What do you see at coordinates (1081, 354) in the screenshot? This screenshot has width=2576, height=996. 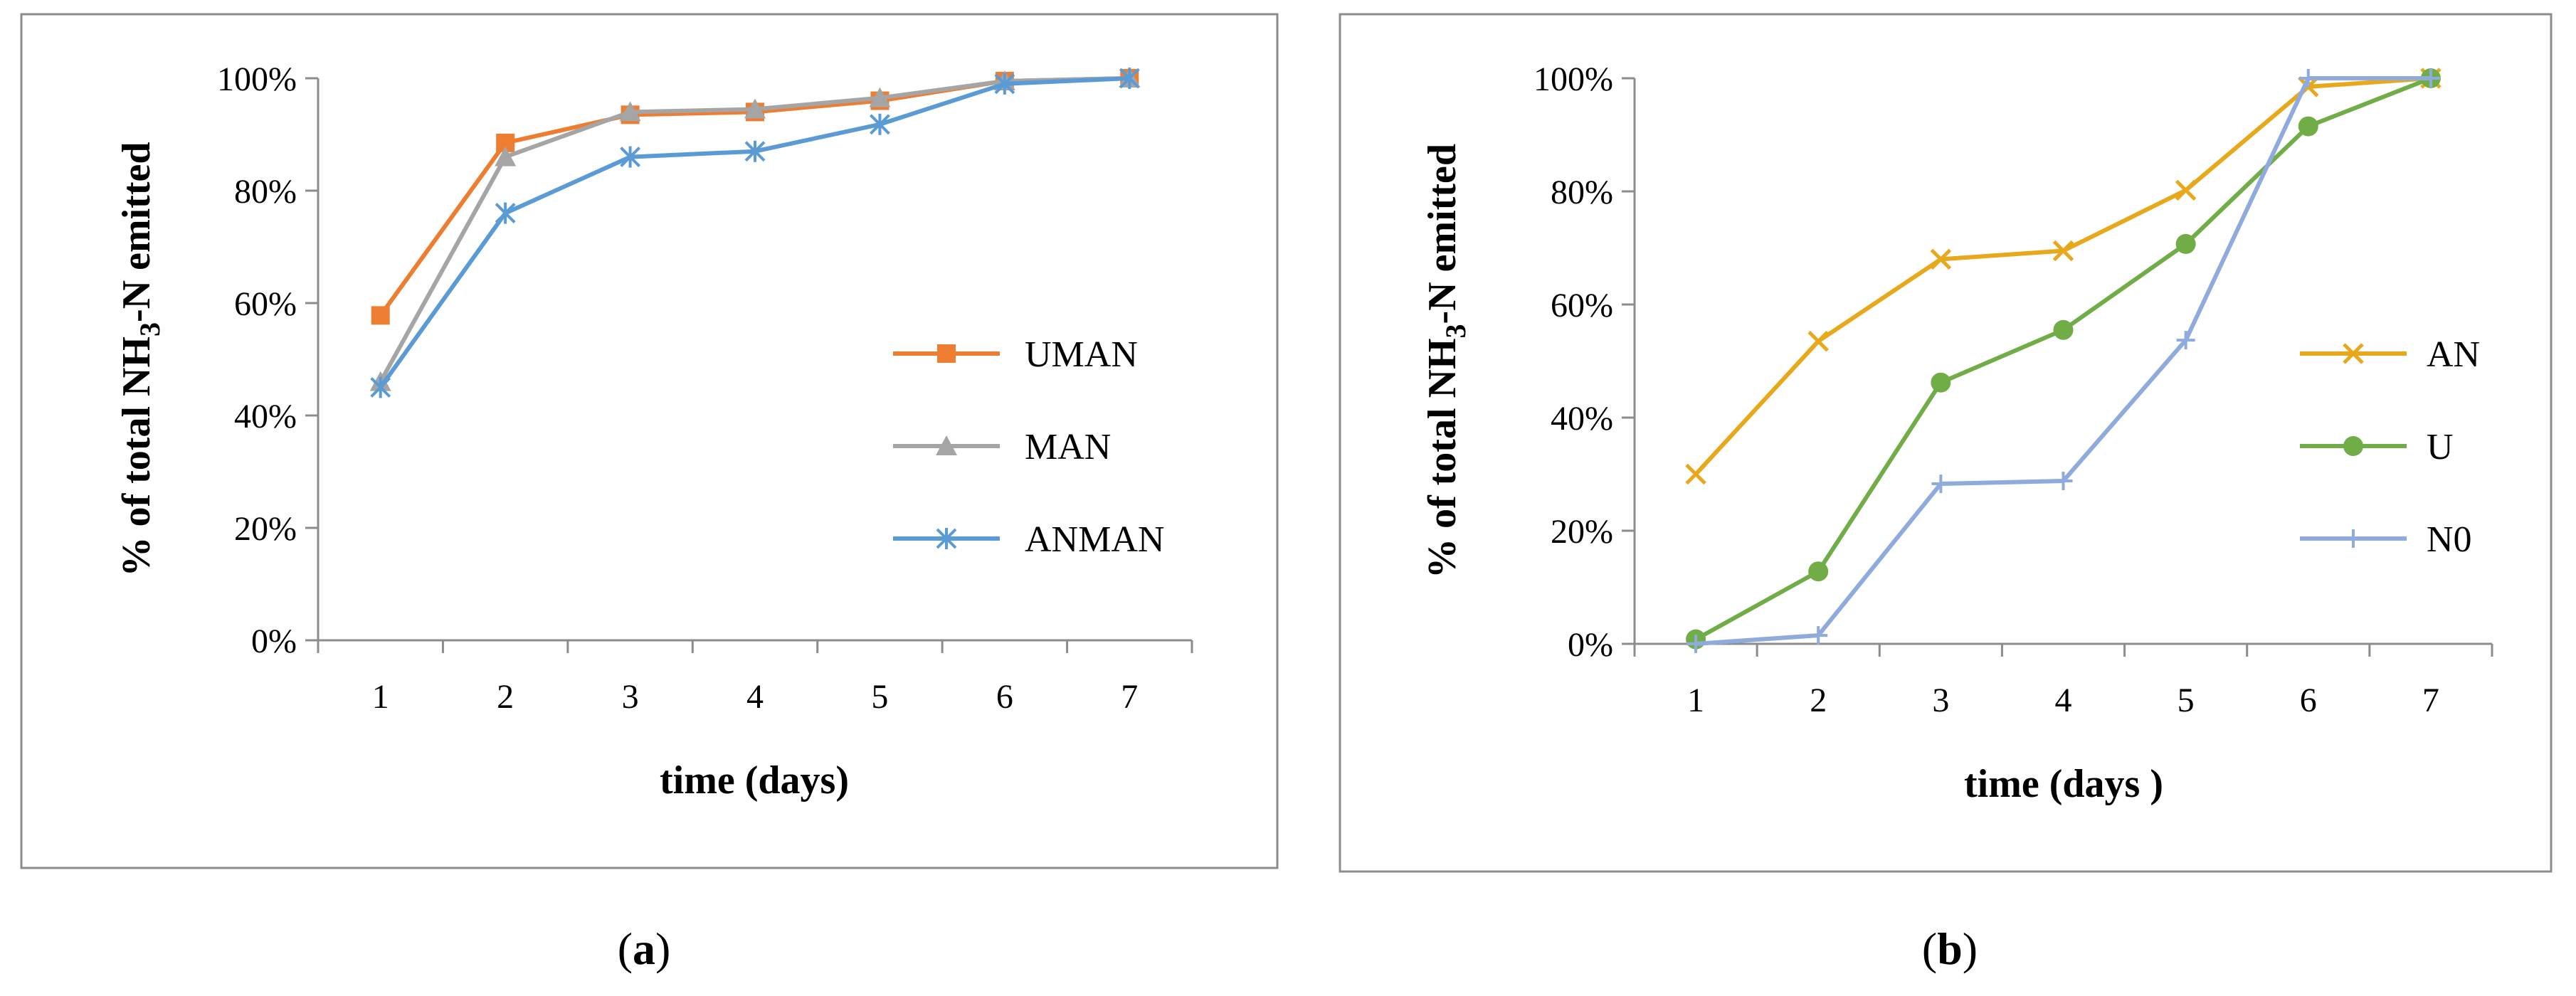 I see `legend-label: UMAN` at bounding box center [1081, 354].